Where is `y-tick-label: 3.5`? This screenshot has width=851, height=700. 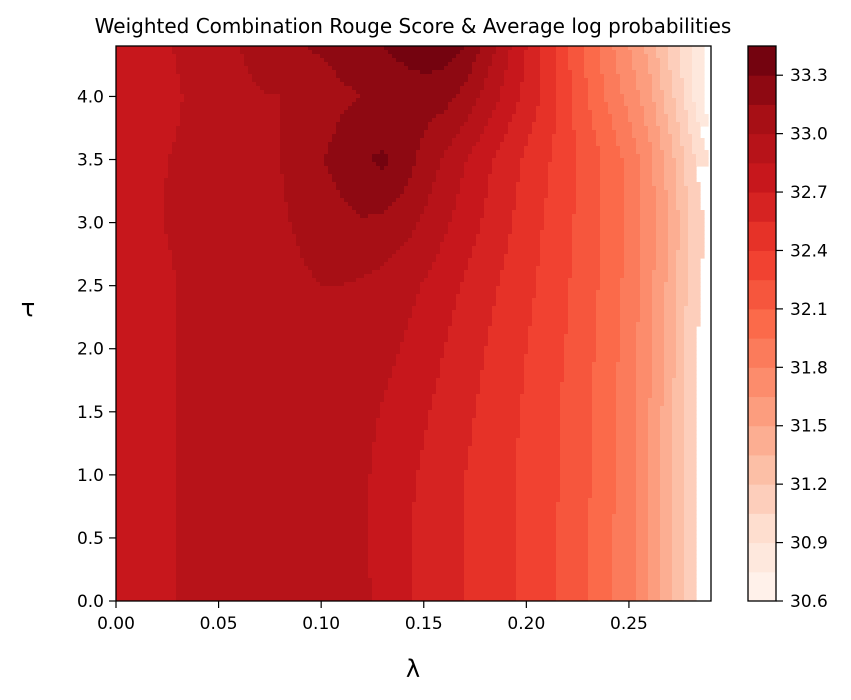
y-tick-label: 3.5 is located at coordinates (90, 161).